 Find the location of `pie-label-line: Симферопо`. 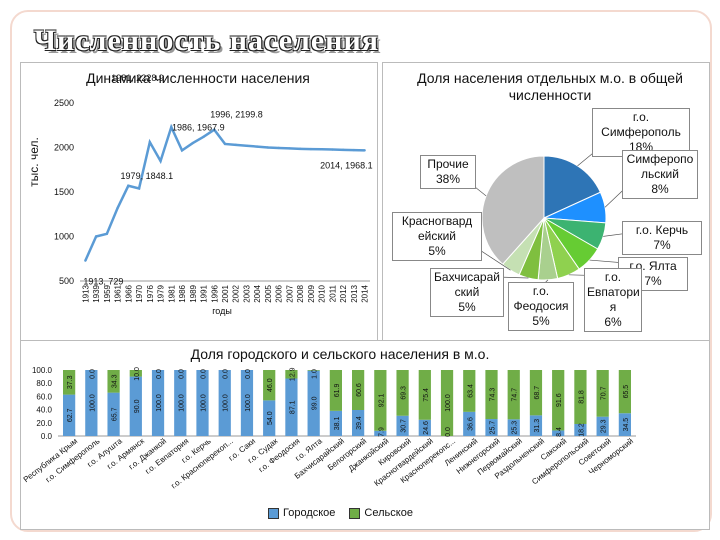

pie-label-line: Симферопо is located at coordinates (660, 159).